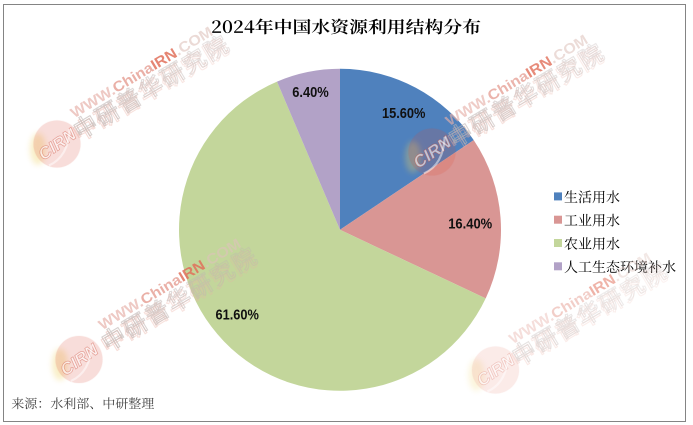 The width and height of the screenshot is (693, 425). What do you see at coordinates (470, 224) in the screenshot?
I see `svg-text: 16.40%` at bounding box center [470, 224].